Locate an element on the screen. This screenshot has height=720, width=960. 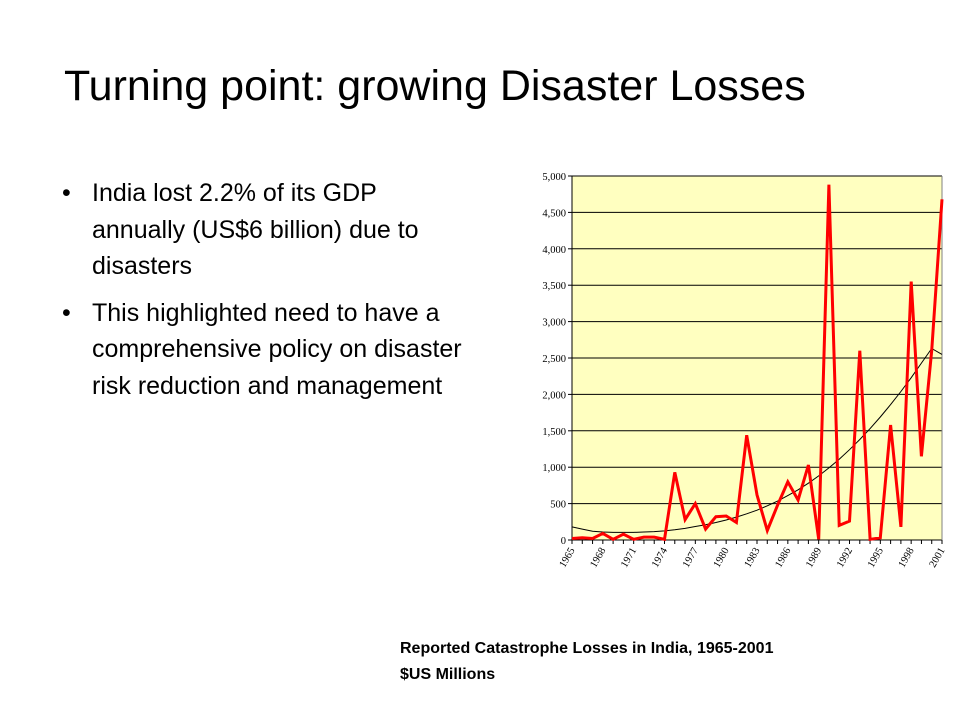
x-tick-label: 1968 is located at coordinates (598, 558).